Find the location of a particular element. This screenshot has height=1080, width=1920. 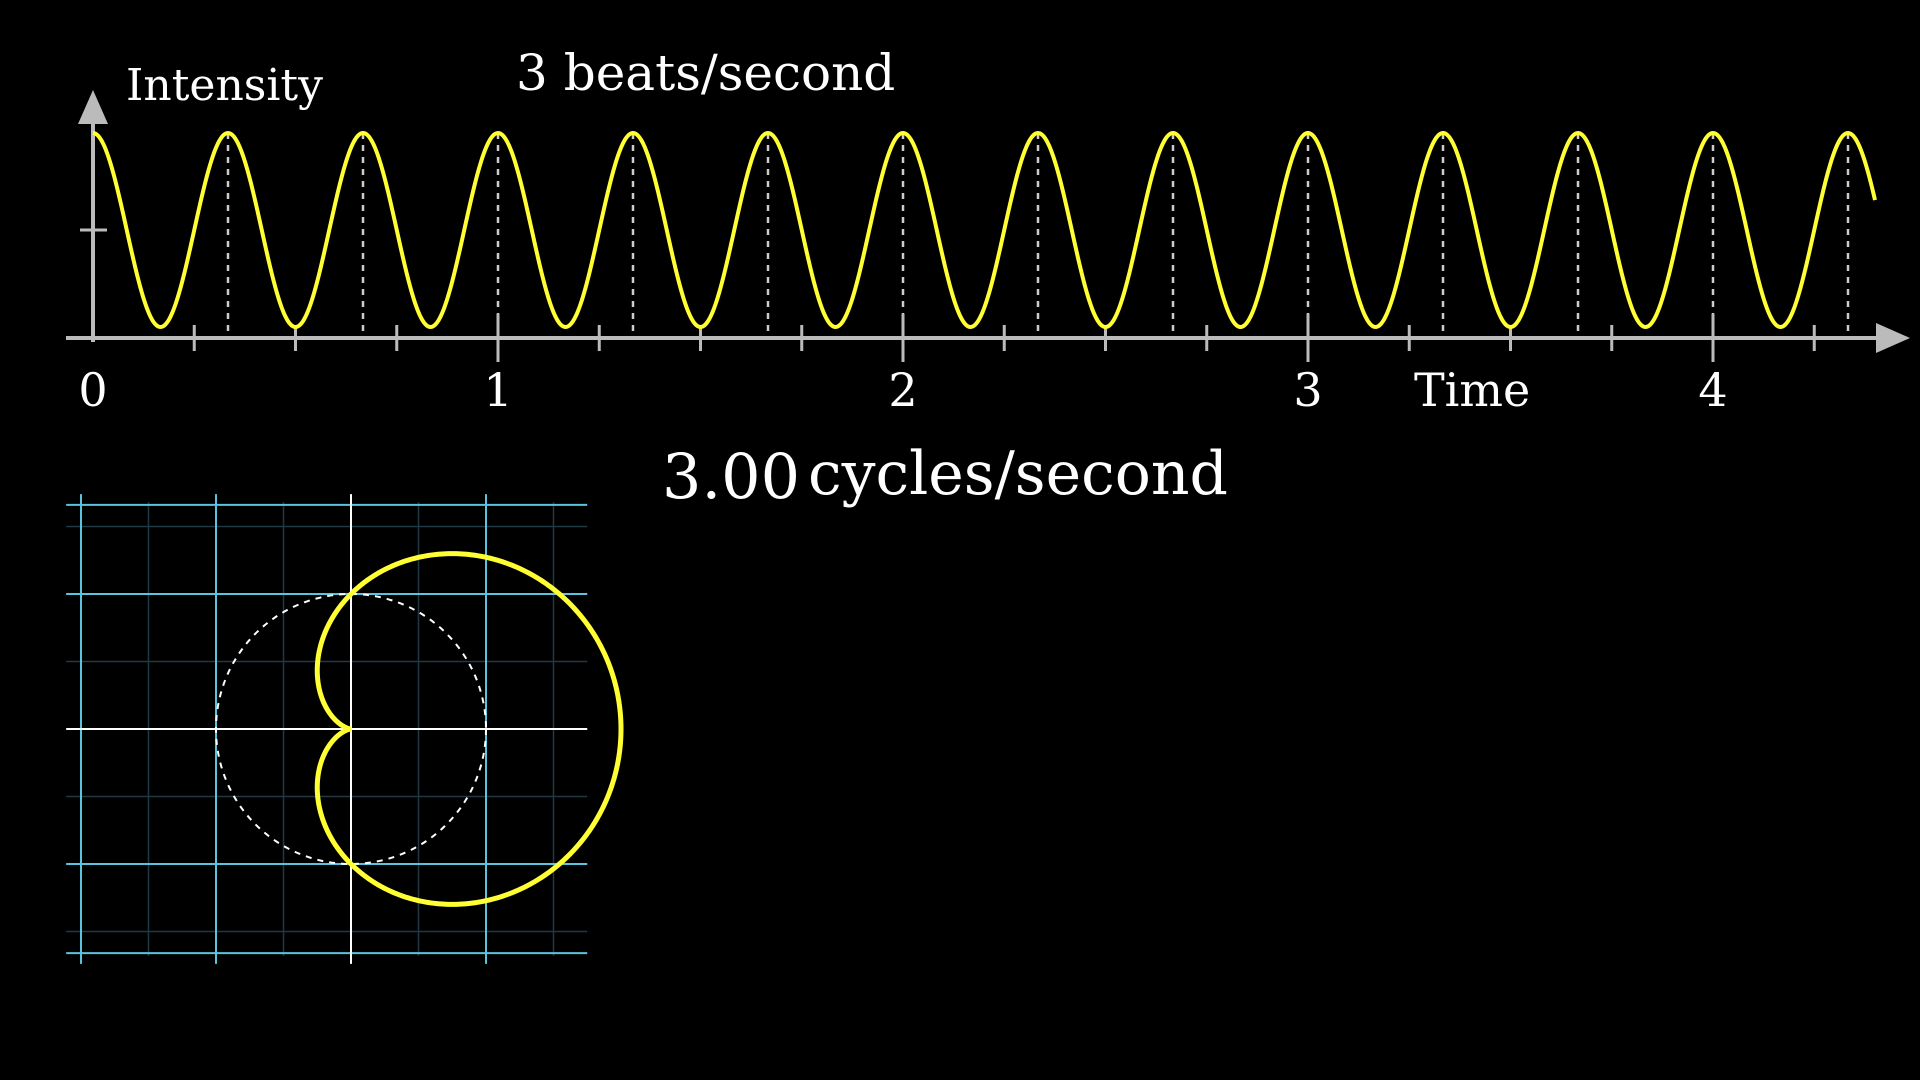

time-axis-arrow-icon is located at coordinates (1893, 338).